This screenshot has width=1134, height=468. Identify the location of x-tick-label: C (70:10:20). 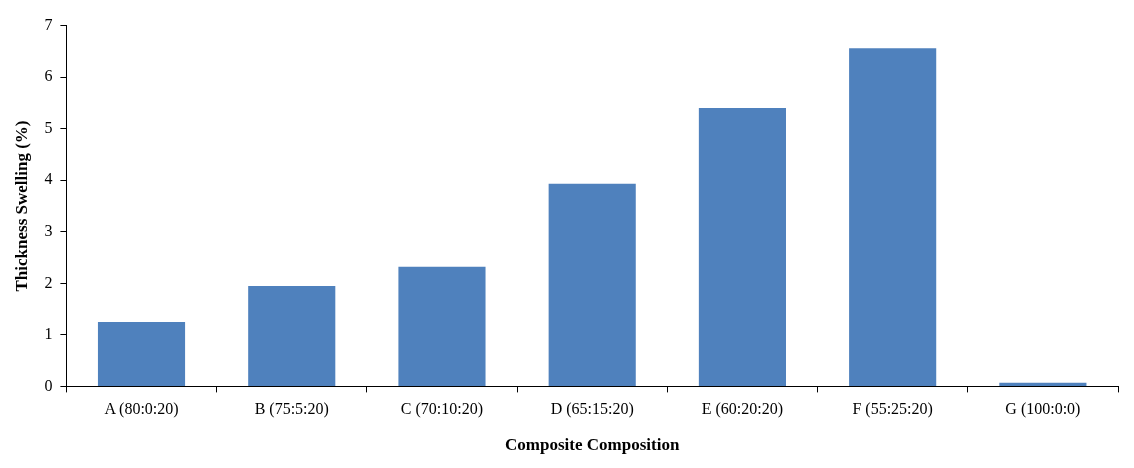
(442, 409).